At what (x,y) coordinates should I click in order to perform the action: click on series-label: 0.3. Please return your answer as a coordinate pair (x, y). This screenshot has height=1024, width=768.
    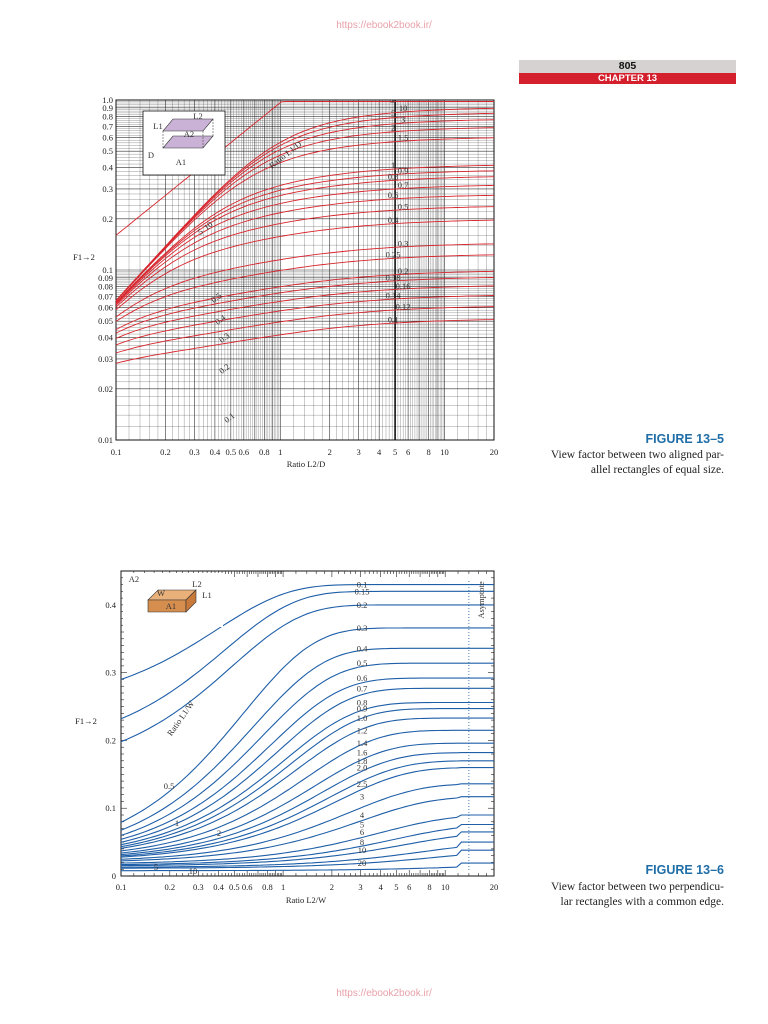
    Looking at the image, I should click on (362, 628).